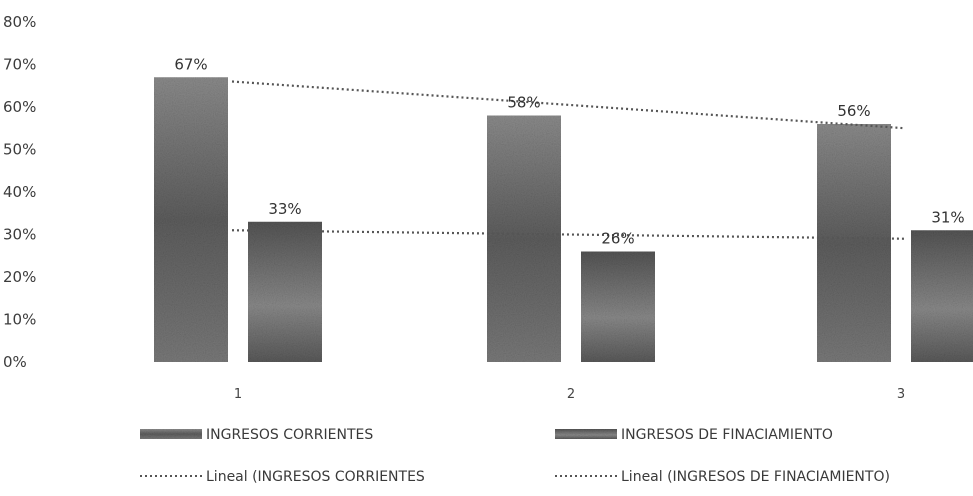 The height and width of the screenshot is (496, 973). Describe the element at coordinates (19, 150) in the screenshot. I see `y-tick-label: 50%` at that location.